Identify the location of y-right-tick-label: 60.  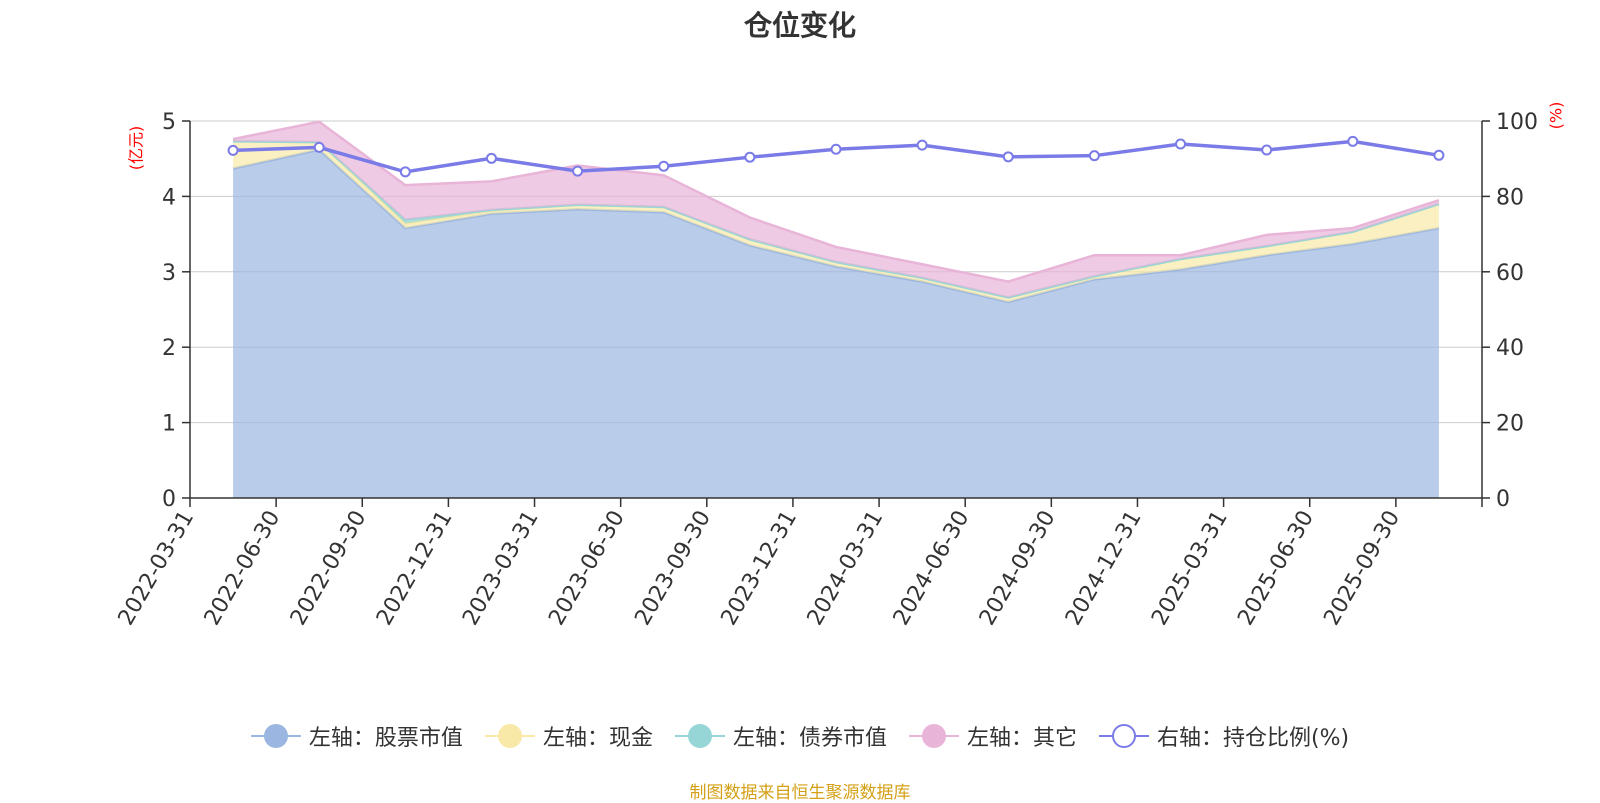
(1510, 273).